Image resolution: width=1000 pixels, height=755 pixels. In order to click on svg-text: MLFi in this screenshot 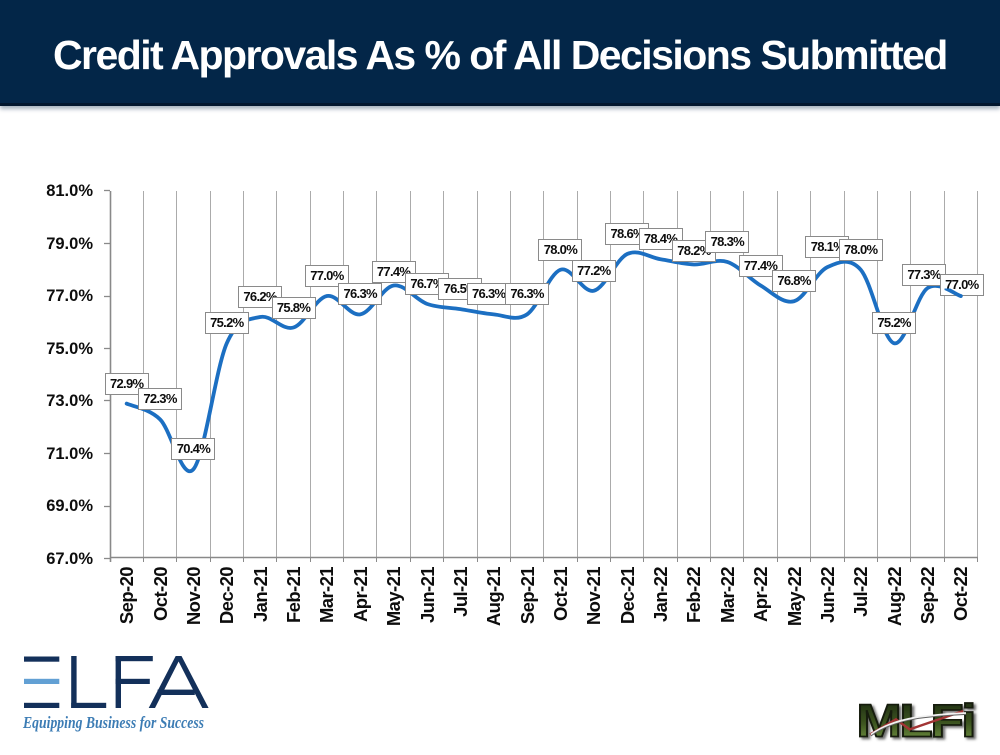, I will do `click(915, 721)`.